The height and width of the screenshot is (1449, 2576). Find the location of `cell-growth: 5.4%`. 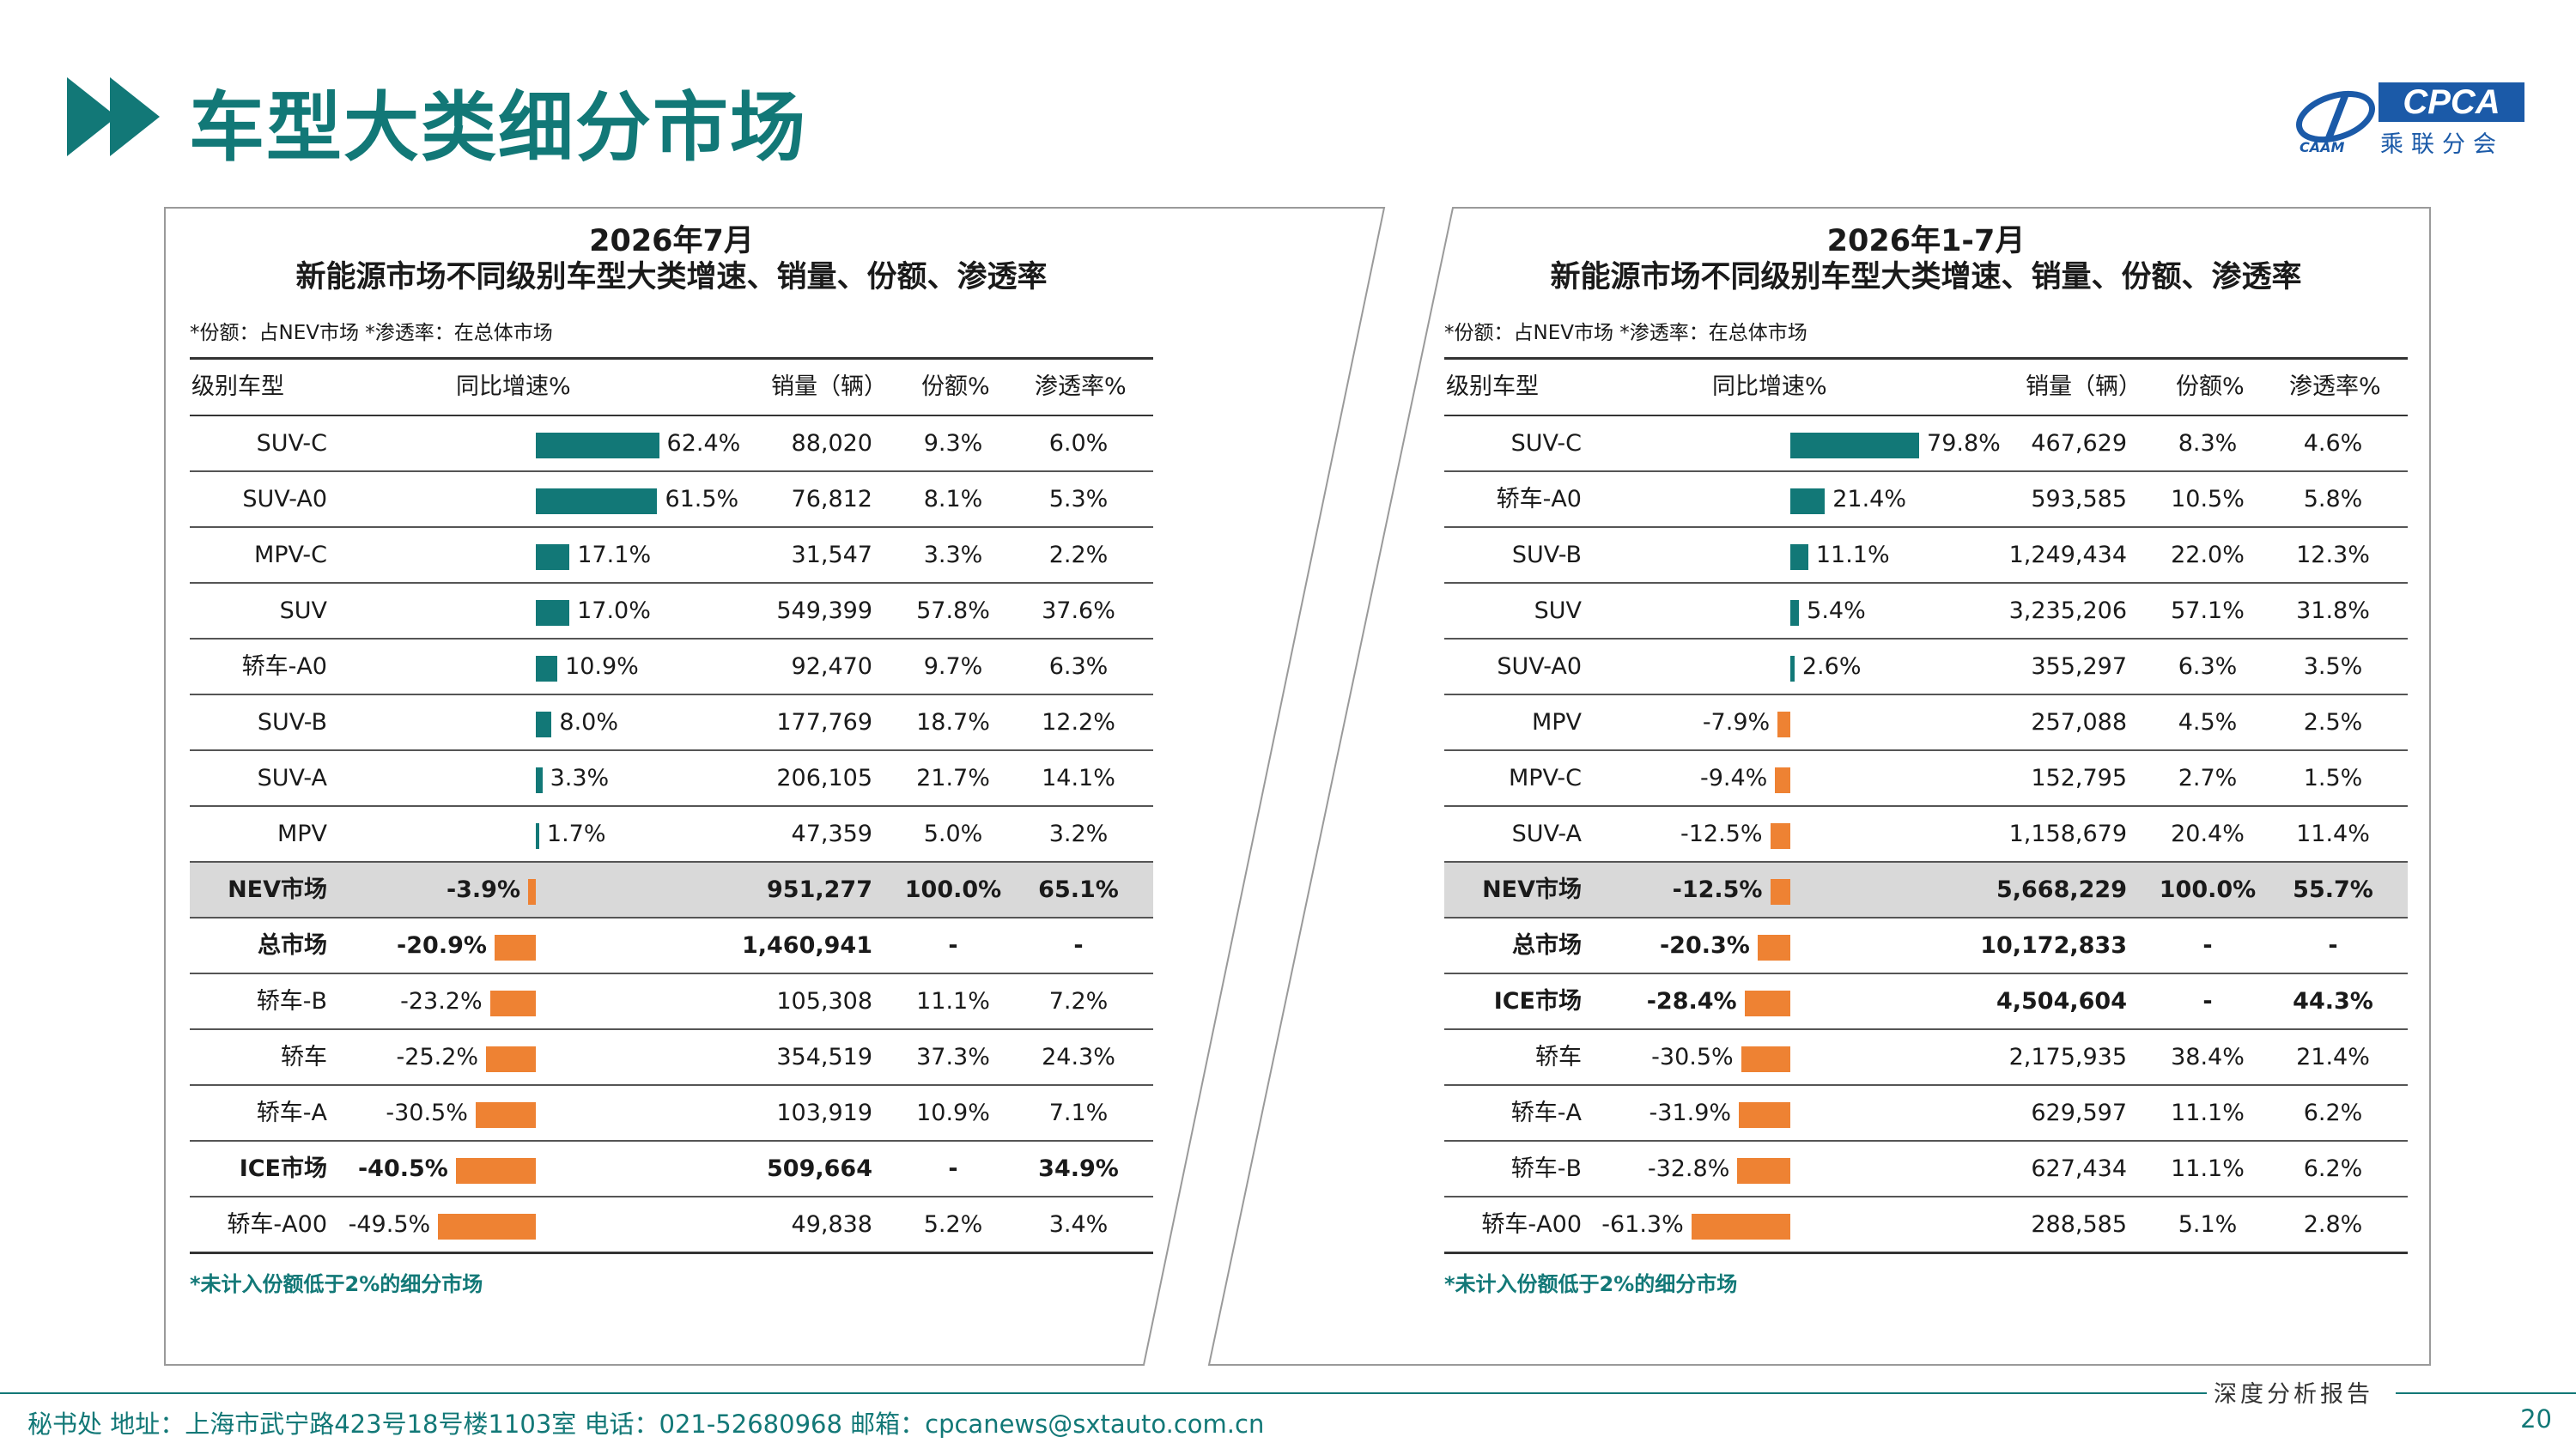

cell-growth: 5.4% is located at coordinates (1836, 610).